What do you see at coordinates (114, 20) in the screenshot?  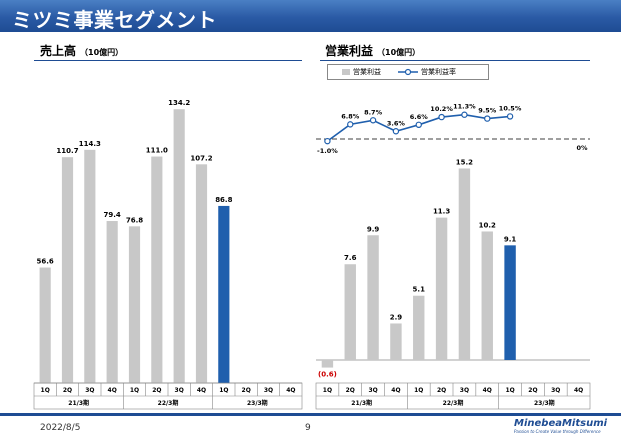 I see `page-title: ミツミ事業セグメント` at bounding box center [114, 20].